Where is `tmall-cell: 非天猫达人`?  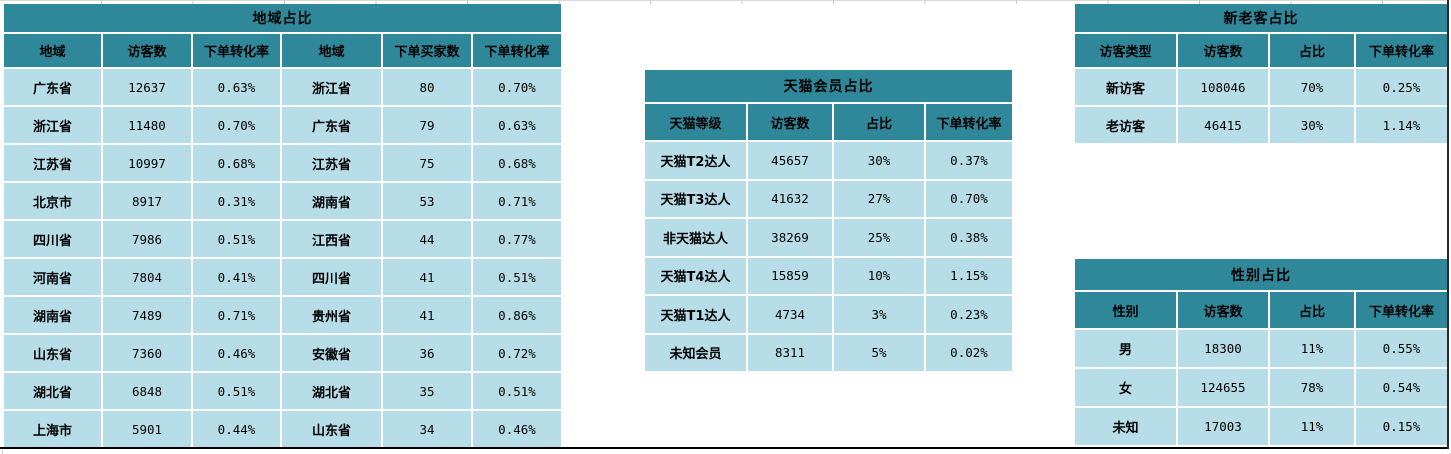
tmall-cell: 非天猫达人 is located at coordinates (695, 237).